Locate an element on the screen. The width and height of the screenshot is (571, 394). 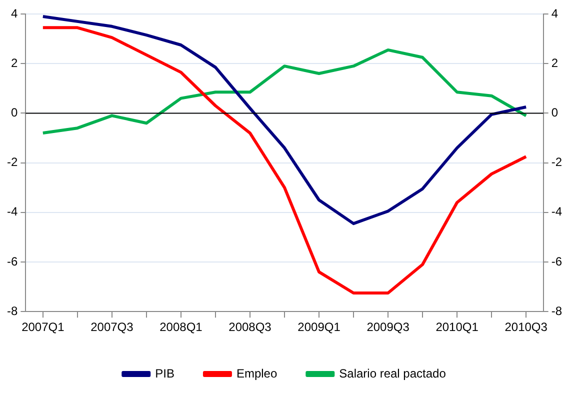
legend-label: Salario real pactado is located at coordinates (392, 373).